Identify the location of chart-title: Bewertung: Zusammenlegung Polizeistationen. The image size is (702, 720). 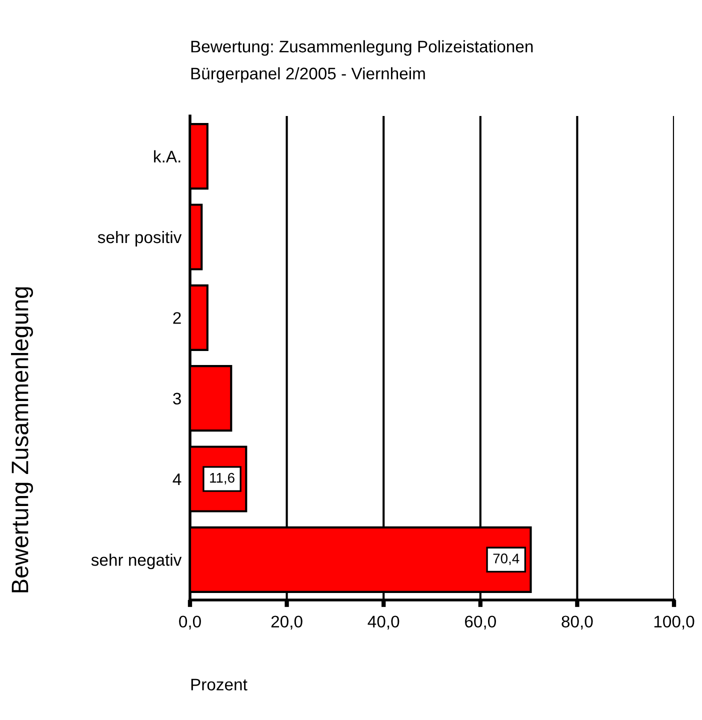
(362, 48).